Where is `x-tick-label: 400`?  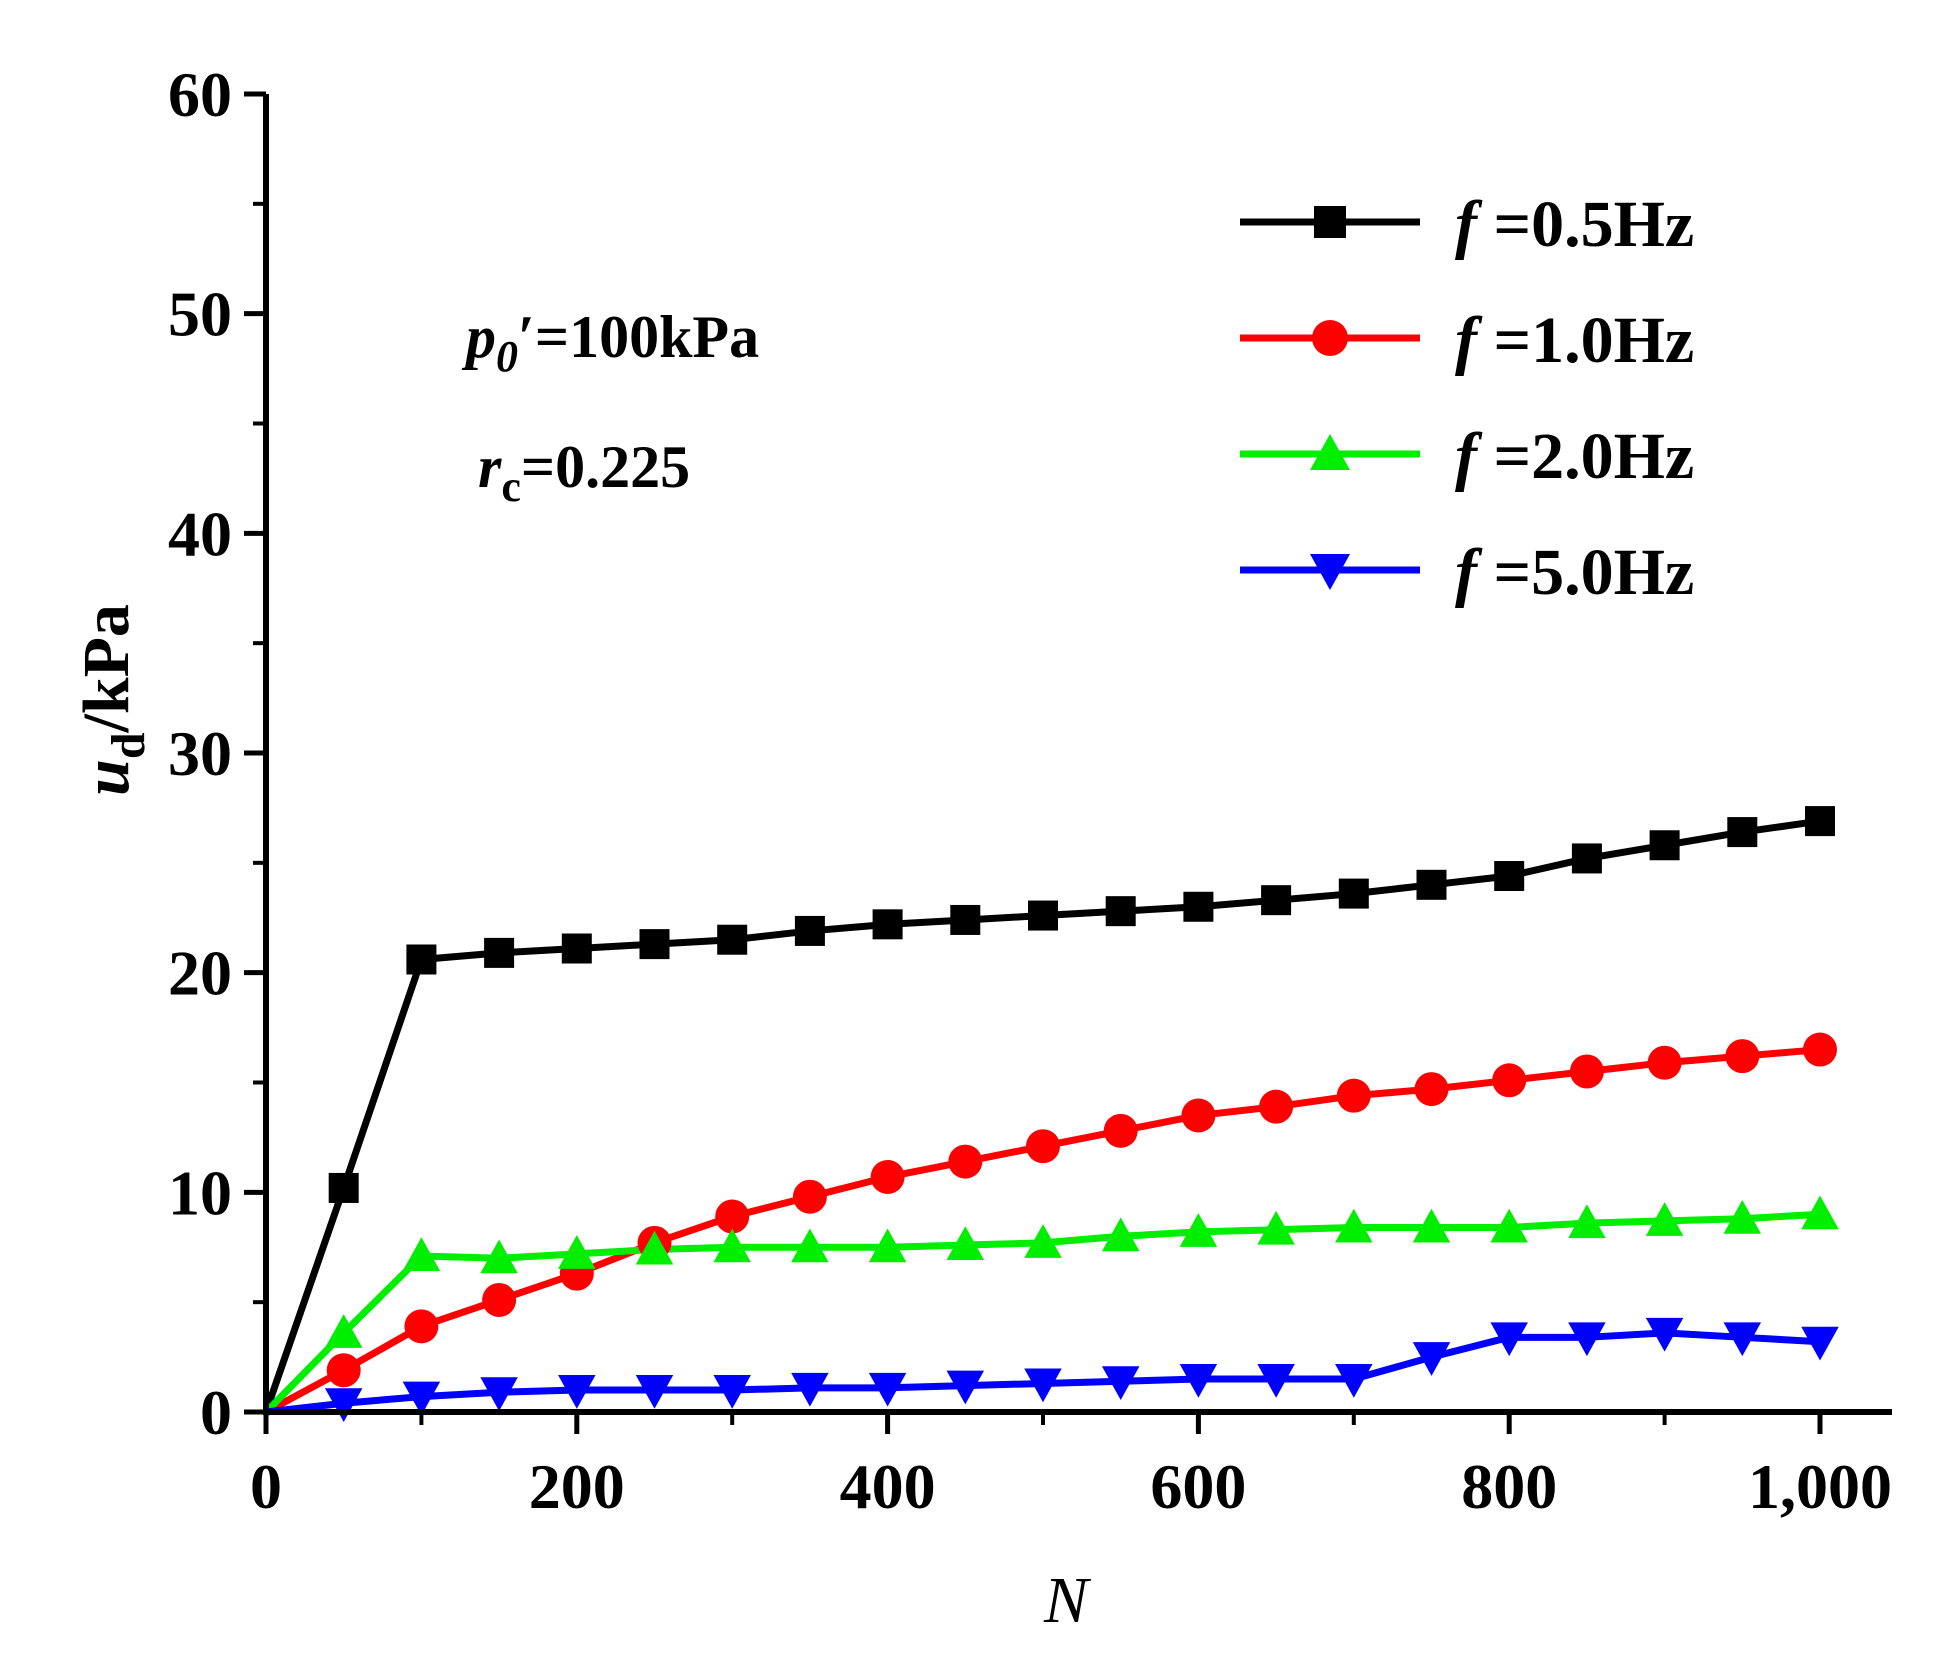
x-tick-label: 400 is located at coordinates (888, 1486).